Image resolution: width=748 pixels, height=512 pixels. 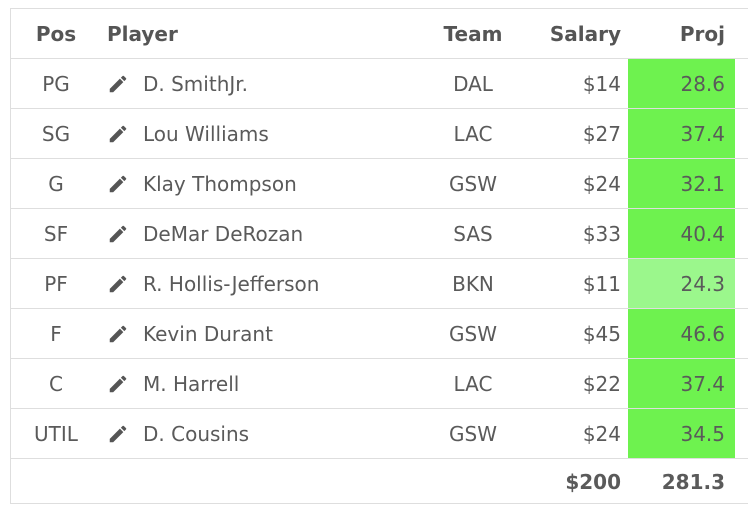 I want to click on cell-pos: UTIL, so click(x=56, y=433).